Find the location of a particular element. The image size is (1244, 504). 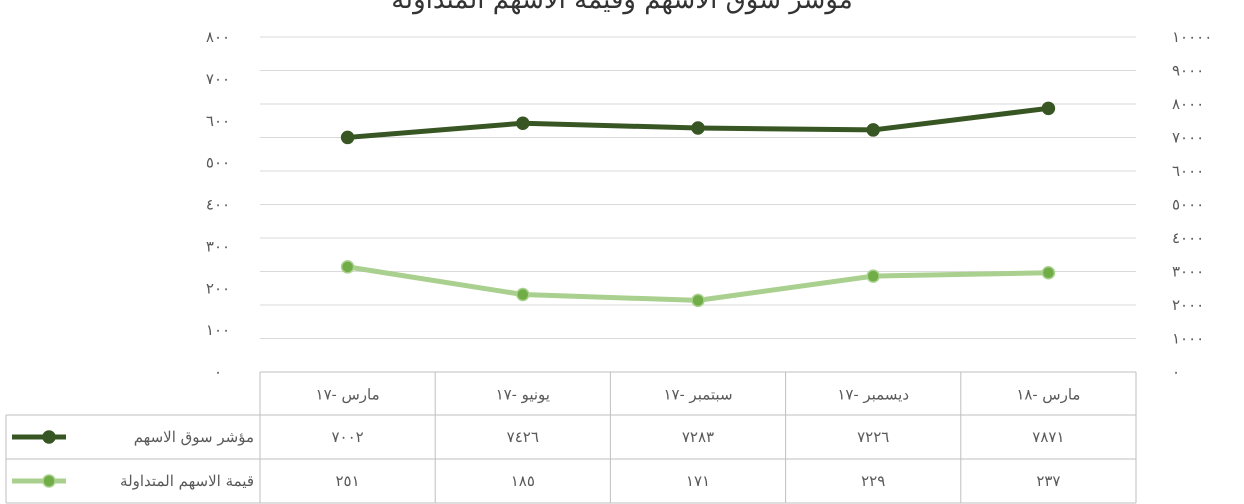

right-tick-label: ١٠٠٠٠ is located at coordinates (1192, 37).